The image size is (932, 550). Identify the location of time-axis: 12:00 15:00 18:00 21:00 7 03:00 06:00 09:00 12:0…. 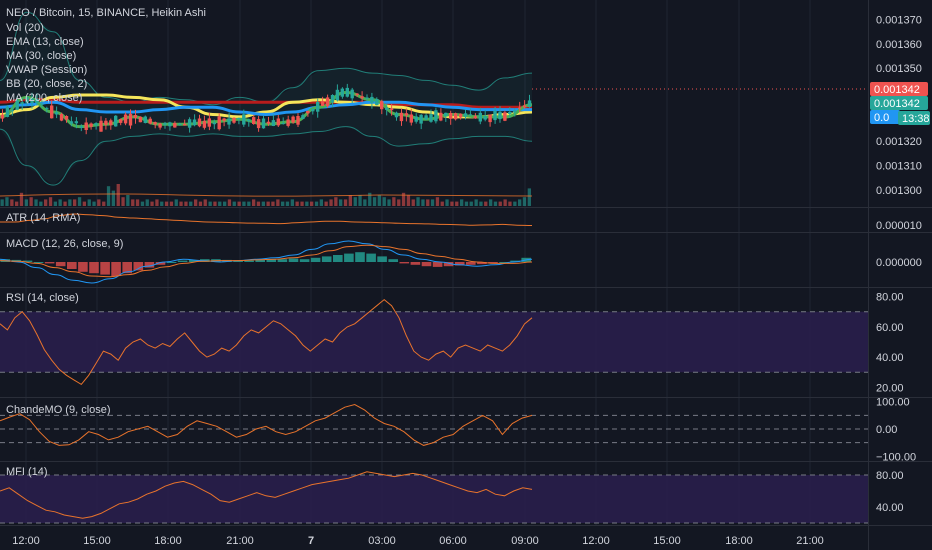
(418, 541).